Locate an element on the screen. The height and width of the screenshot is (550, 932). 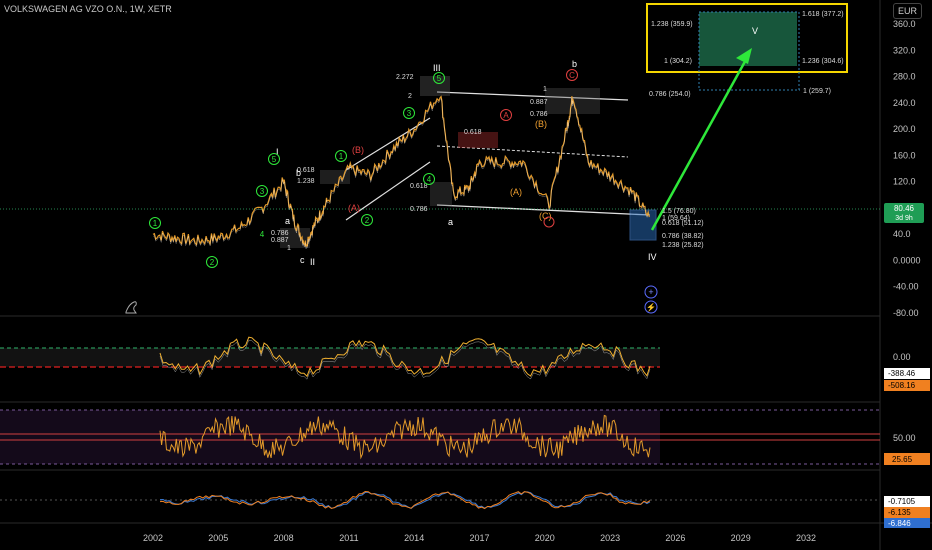
wave-label-b2: b is located at coordinates (574, 64).